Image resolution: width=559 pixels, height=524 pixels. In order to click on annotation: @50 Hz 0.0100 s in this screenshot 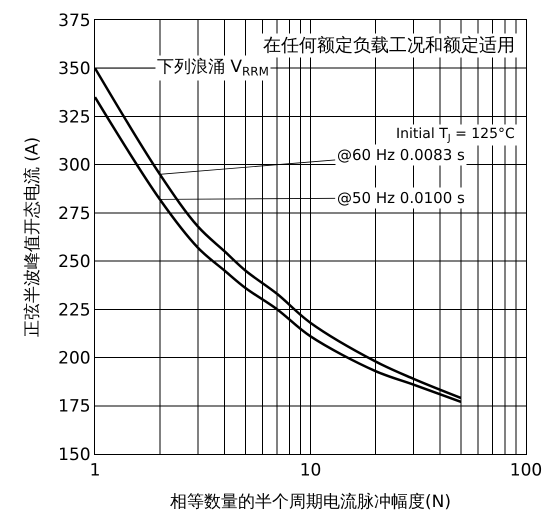, I will do `click(401, 198)`.